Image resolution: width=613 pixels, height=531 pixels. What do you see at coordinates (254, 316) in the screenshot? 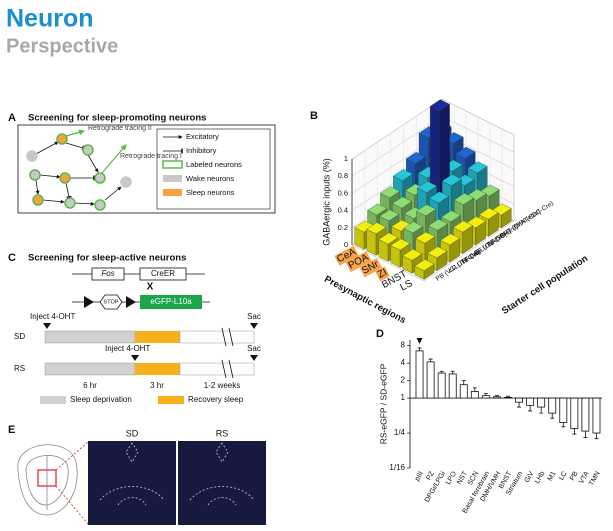
I see `sac-label: Sac` at bounding box center [254, 316].